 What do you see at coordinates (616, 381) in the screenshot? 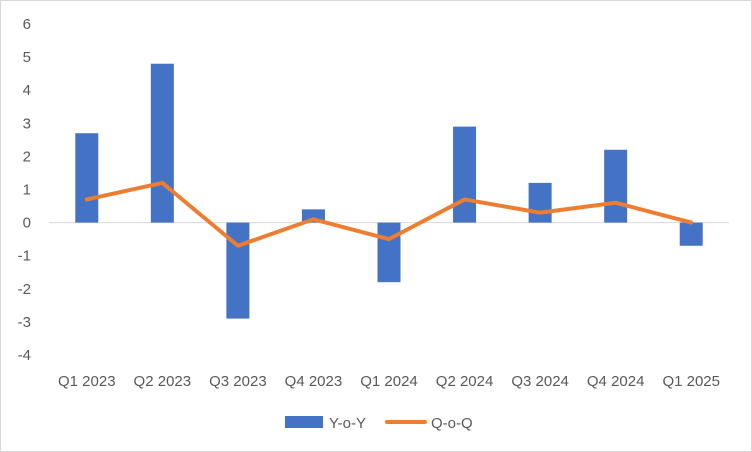
I see `x-tick-label: Q4 2024` at bounding box center [616, 381].